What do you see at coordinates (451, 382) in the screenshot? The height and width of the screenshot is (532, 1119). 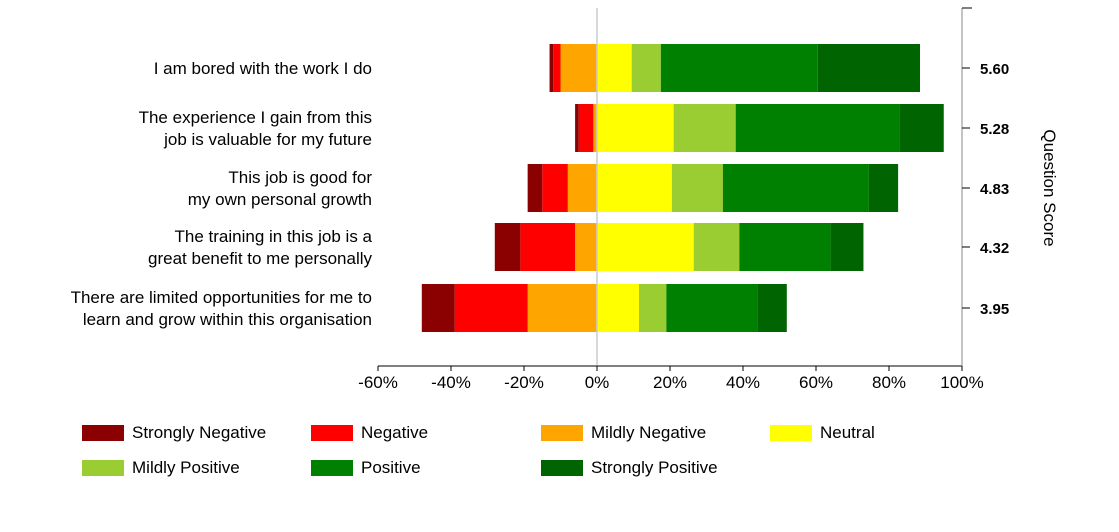 I see `x-tick-label: -40%` at bounding box center [451, 382].